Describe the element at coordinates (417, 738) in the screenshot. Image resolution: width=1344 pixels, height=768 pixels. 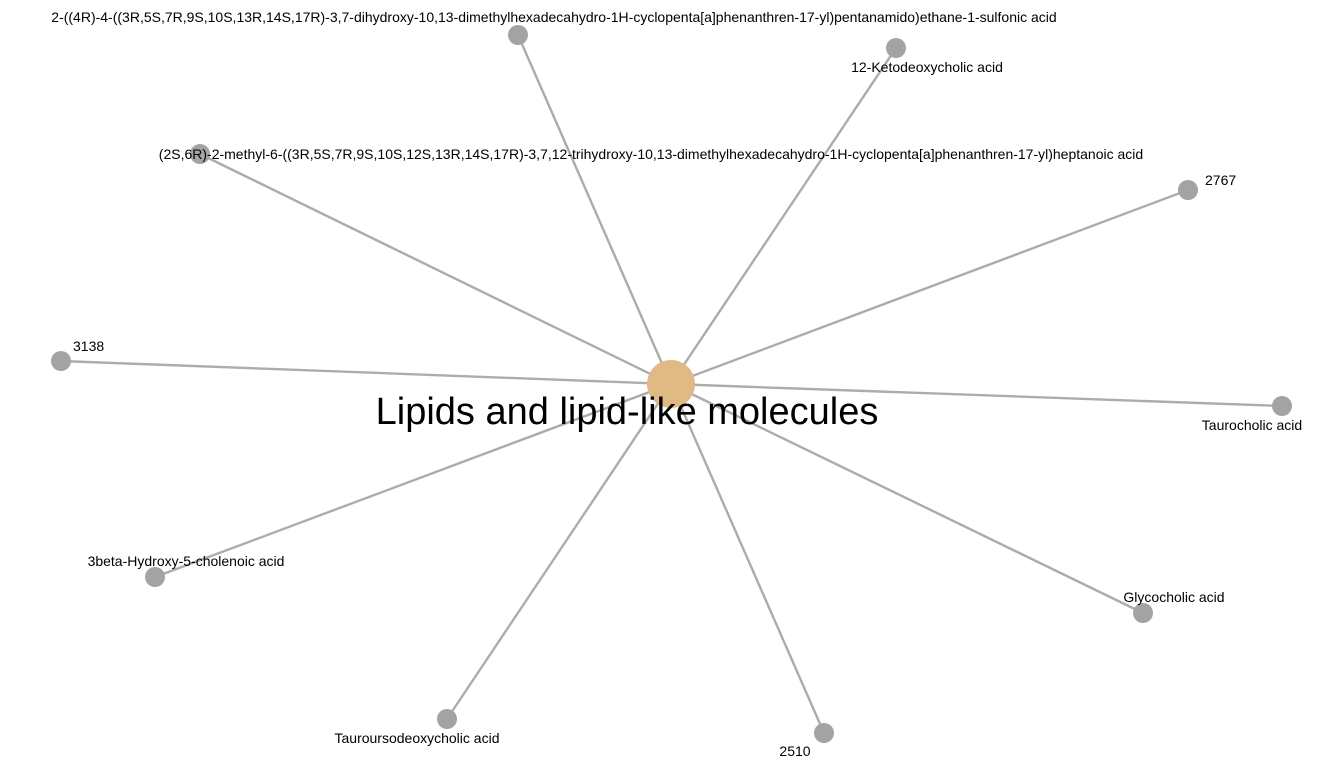
I see `node-label-n9: Tauroursodeoxycholic acid` at that location.